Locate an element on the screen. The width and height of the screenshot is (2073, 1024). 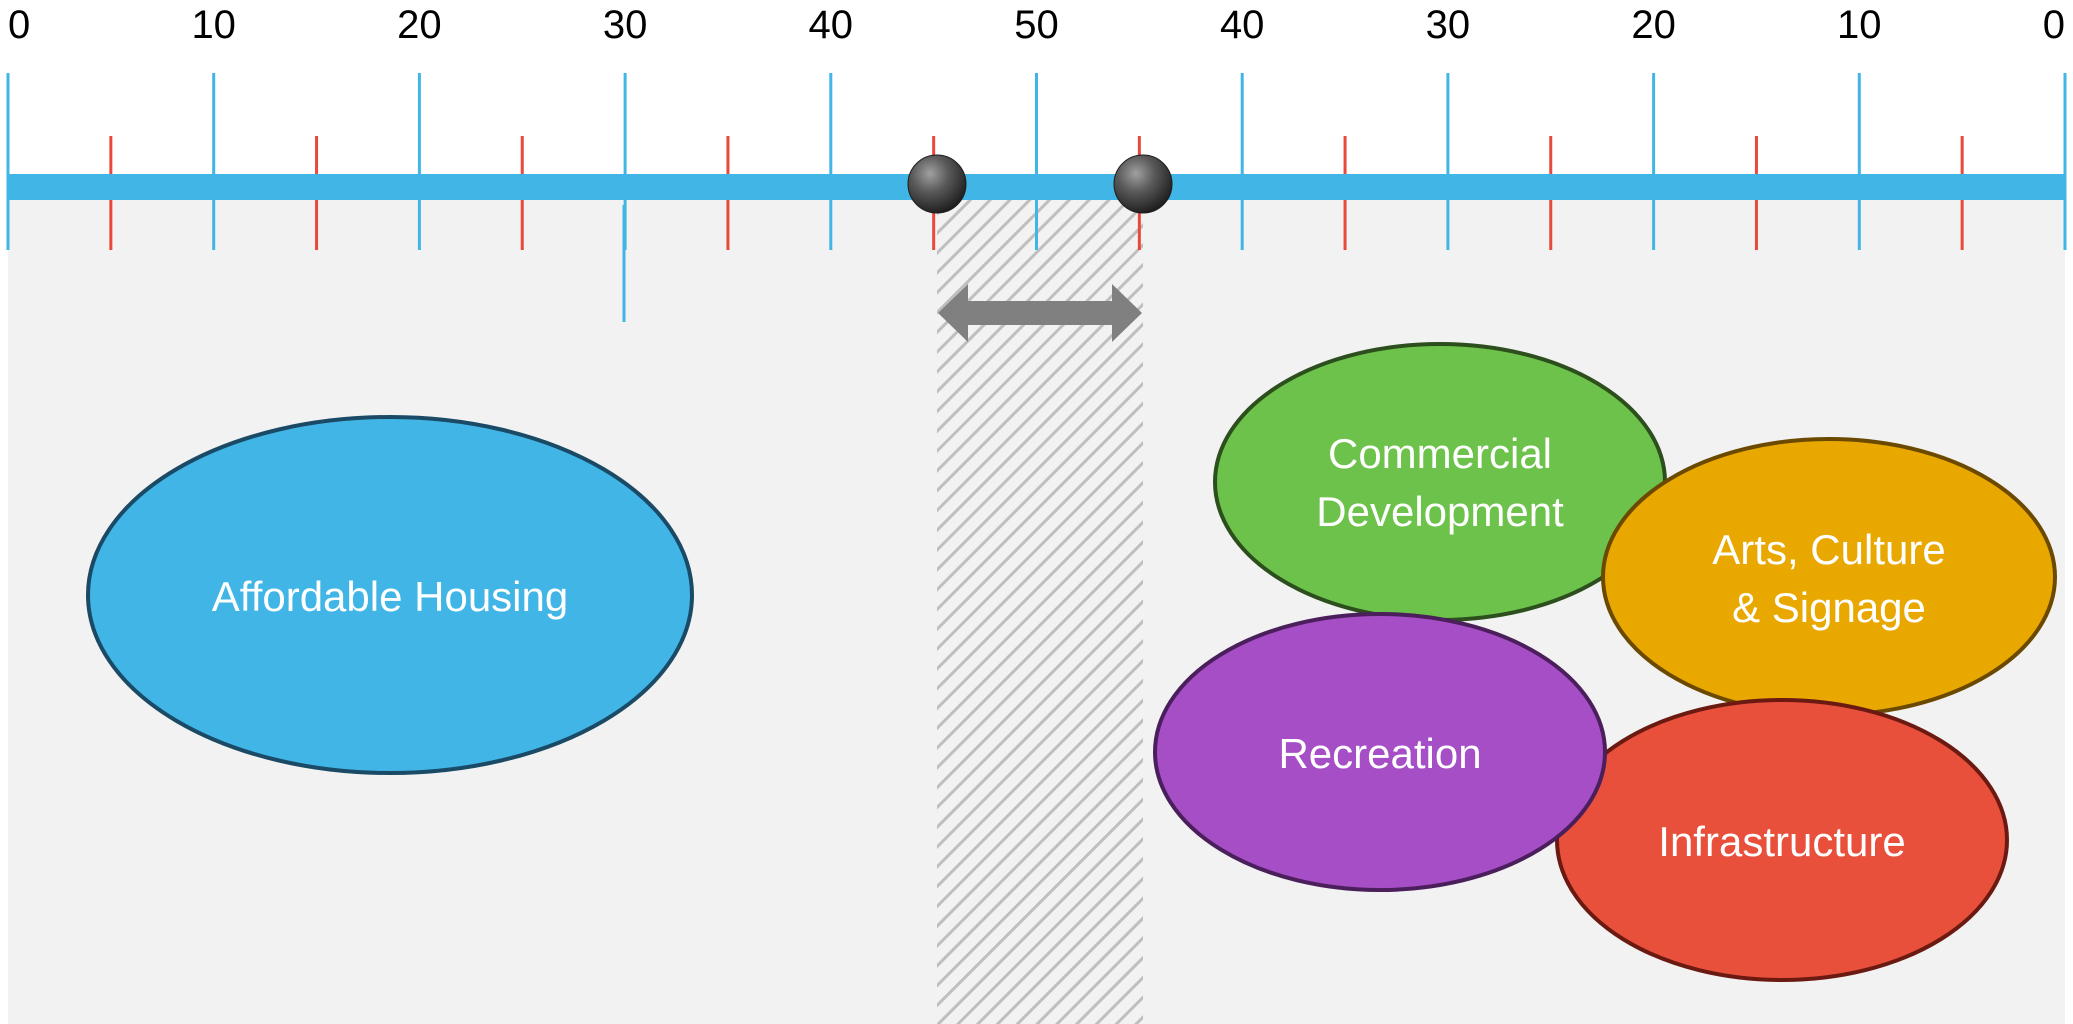
tick-label: 50 is located at coordinates (1036, 25).